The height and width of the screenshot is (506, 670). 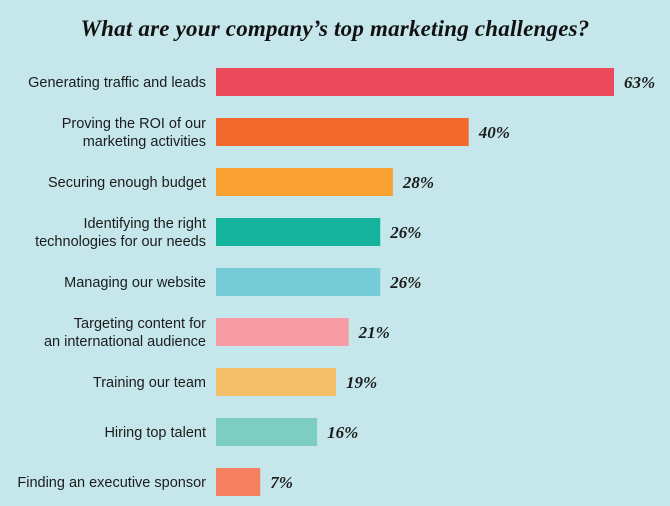 I want to click on value-label-8: 7%, so click(x=281, y=482).